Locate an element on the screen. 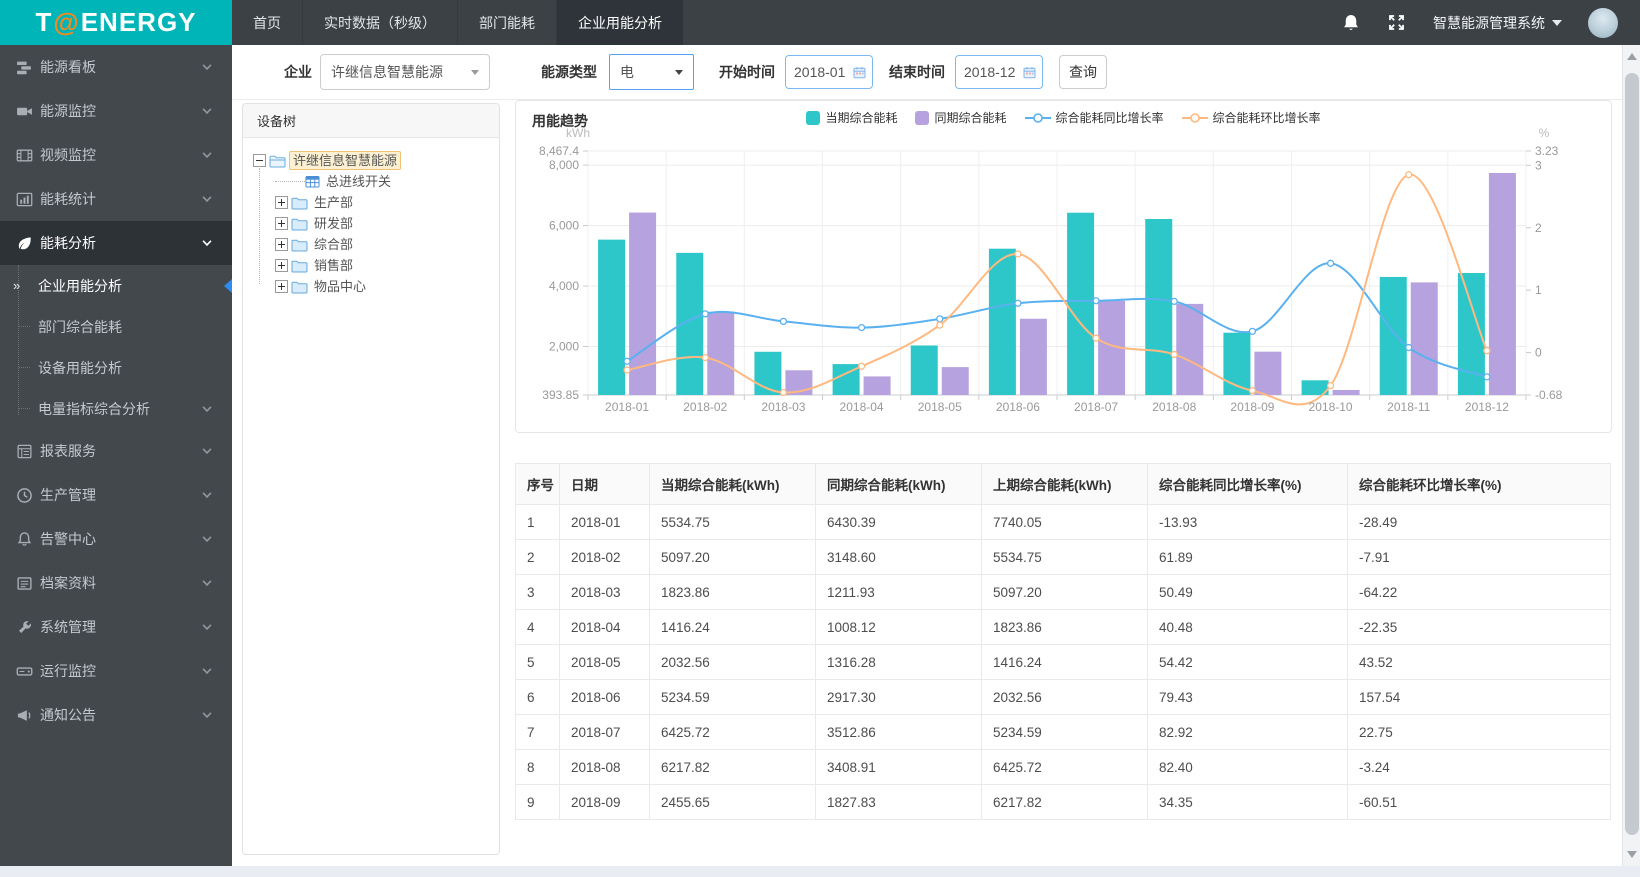 Image resolution: width=1640 pixels, height=877 pixels. svg-text: 2,000 is located at coordinates (564, 346).